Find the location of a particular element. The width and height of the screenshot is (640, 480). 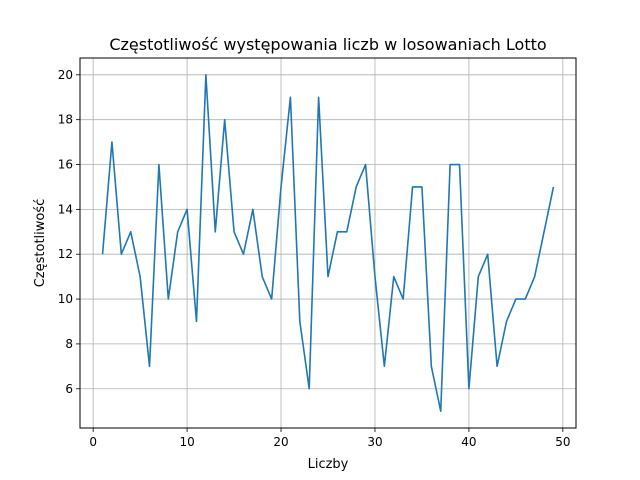

x-axis-ticks: 0 10 20 30 40 50 is located at coordinates (329, 438).